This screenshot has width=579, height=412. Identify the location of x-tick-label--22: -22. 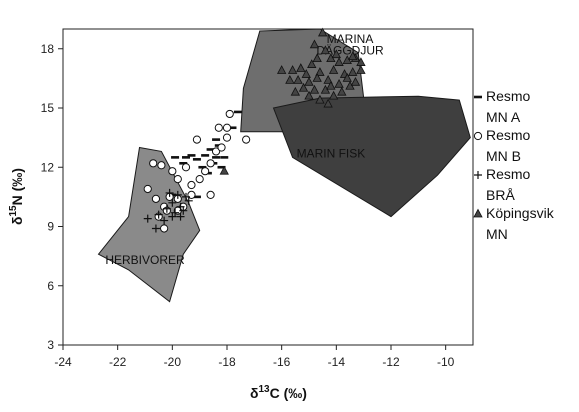
(118, 362).